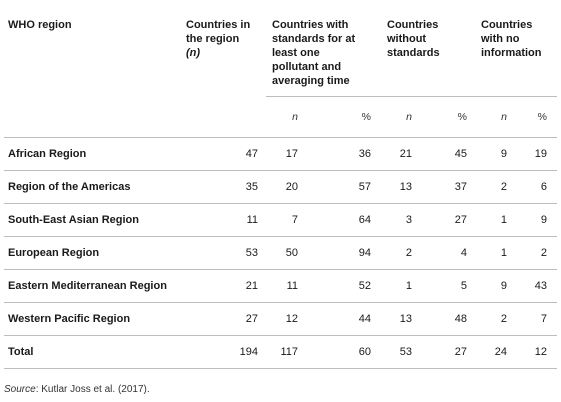 The width and height of the screenshot is (561, 402). What do you see at coordinates (95, 154) in the screenshot?
I see `cell-region: African Region` at bounding box center [95, 154].